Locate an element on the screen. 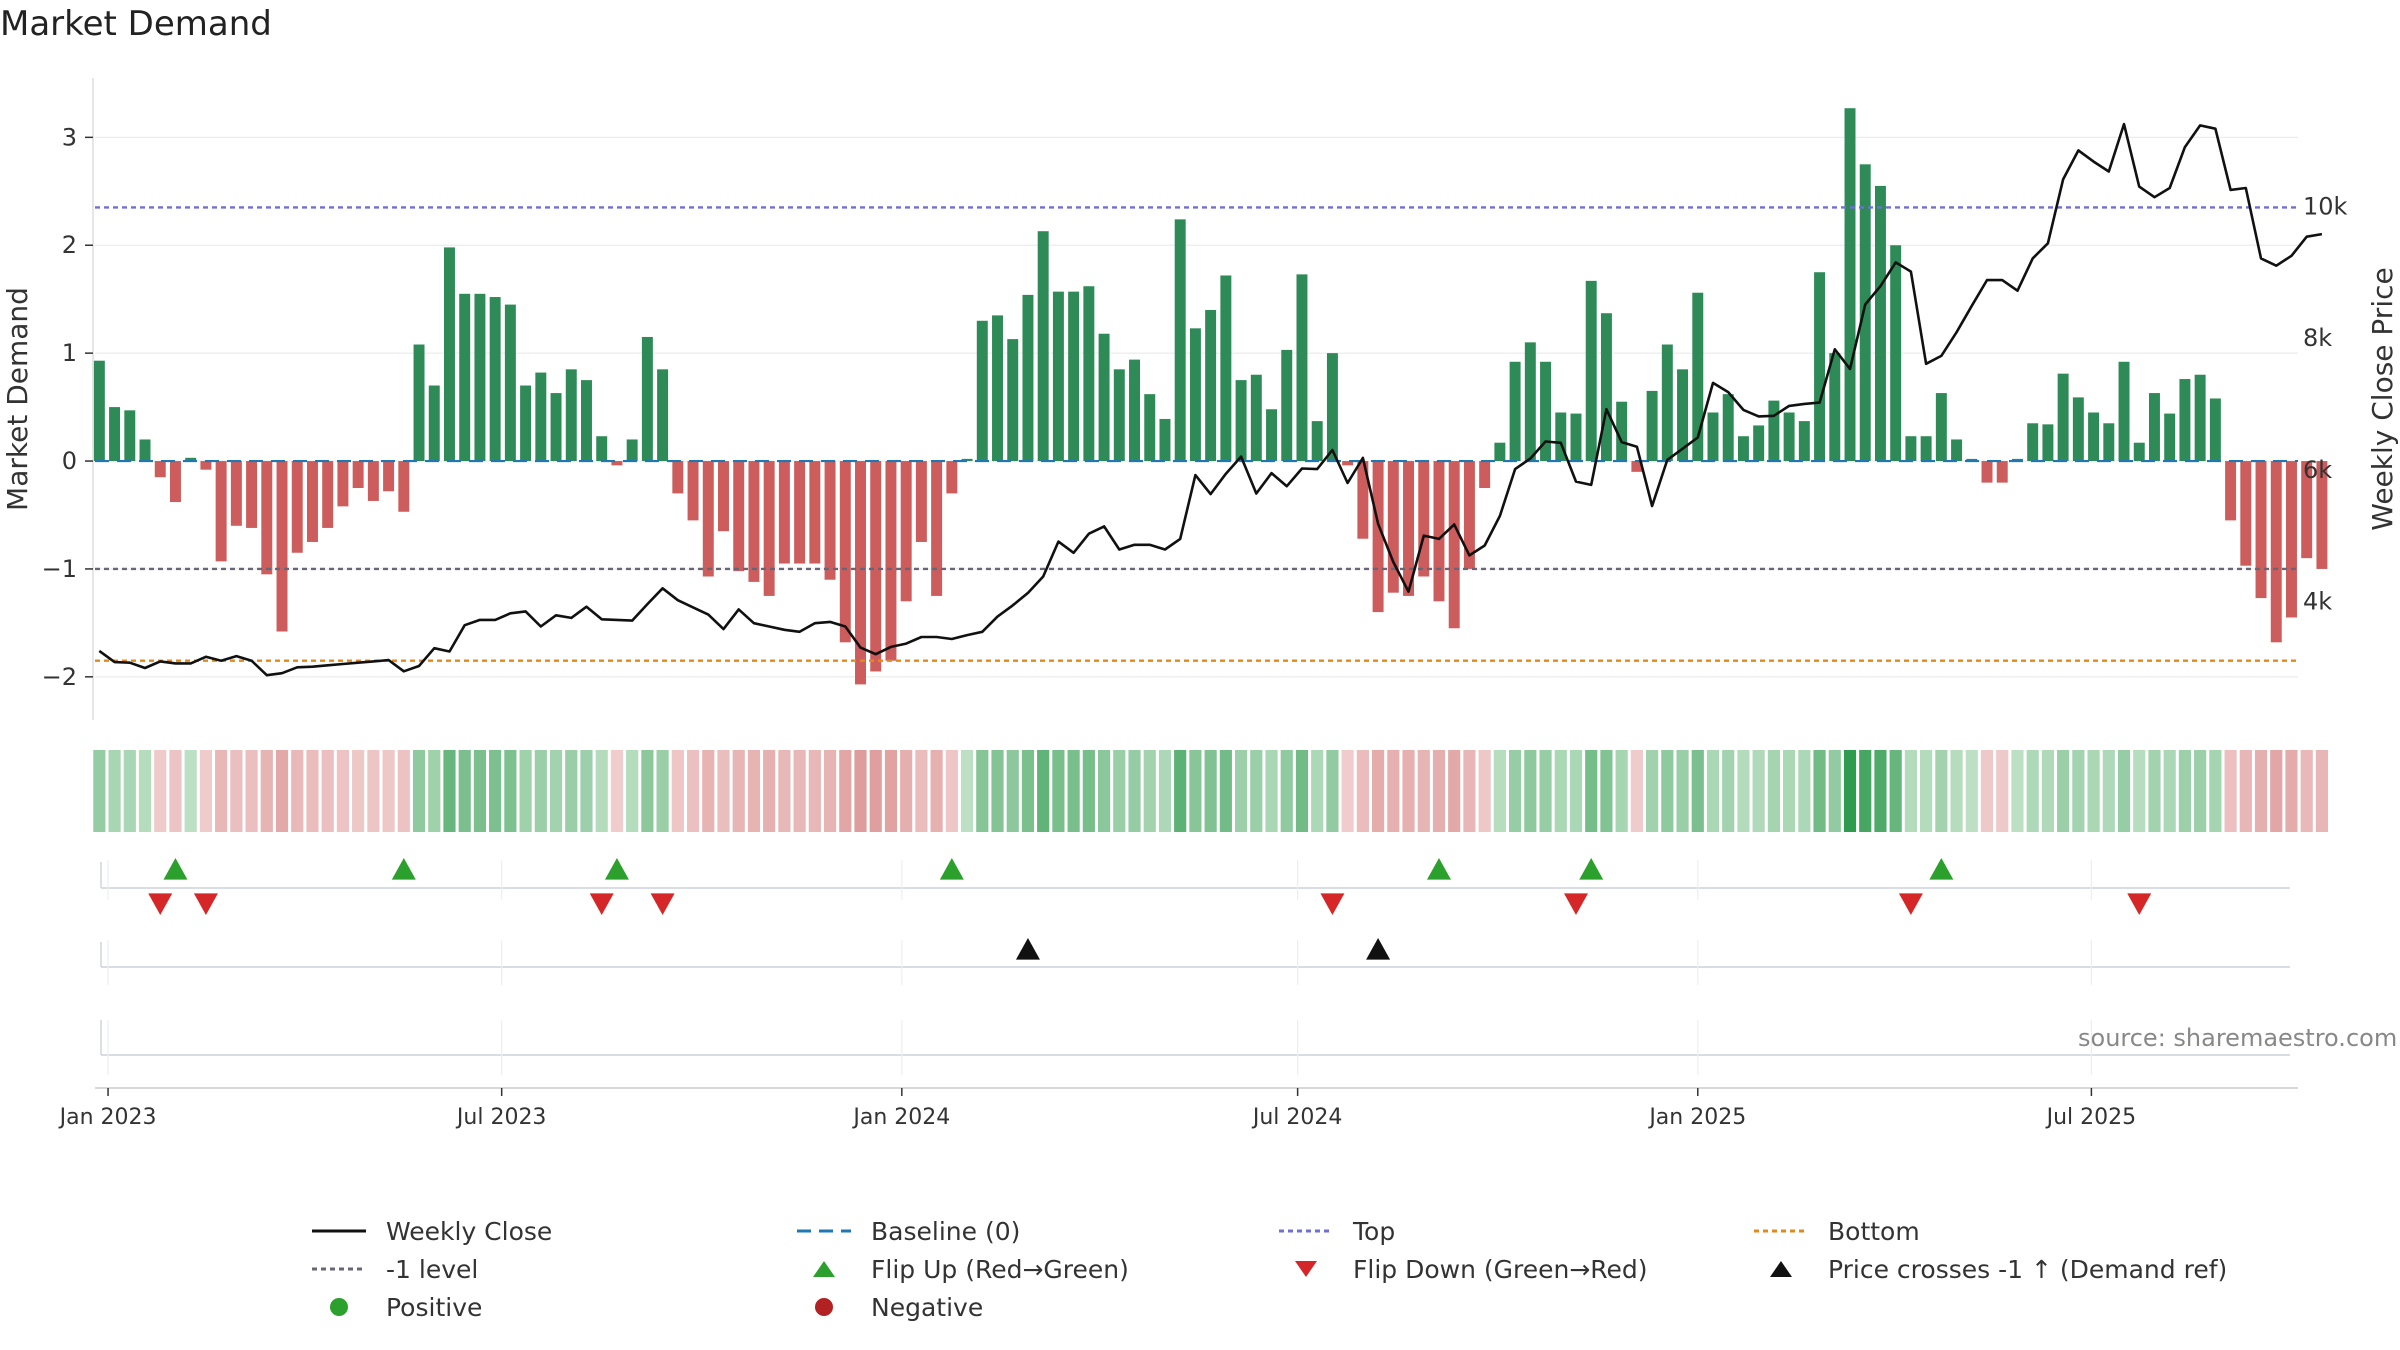 The width and height of the screenshot is (2400, 1350). y2-tick-label: 8k is located at coordinates (2317, 338).